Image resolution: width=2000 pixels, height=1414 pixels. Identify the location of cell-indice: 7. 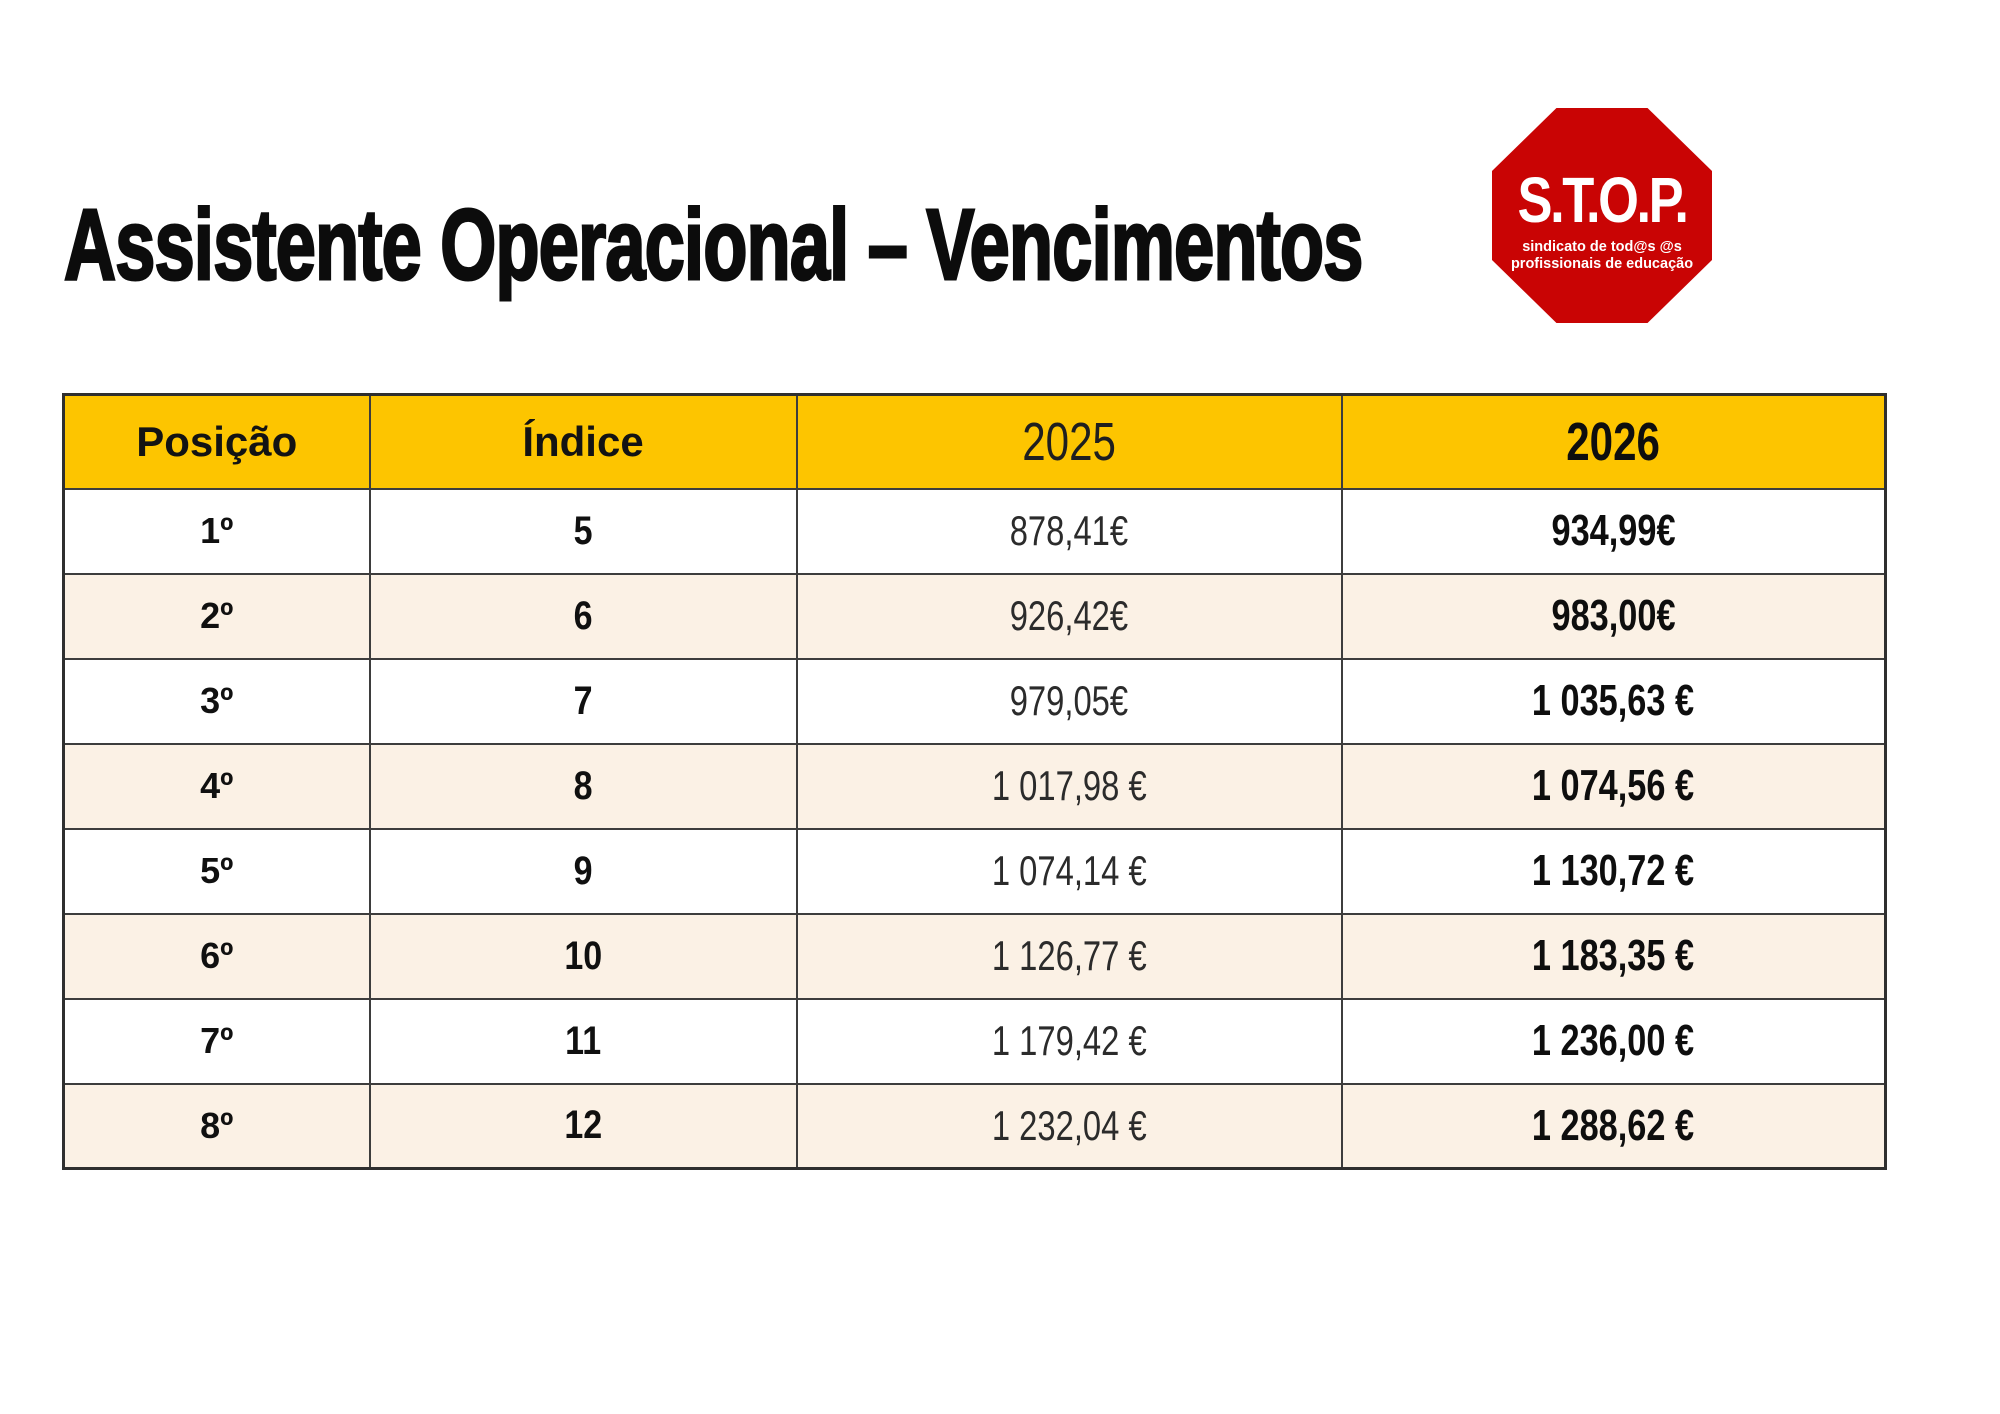
(583, 701).